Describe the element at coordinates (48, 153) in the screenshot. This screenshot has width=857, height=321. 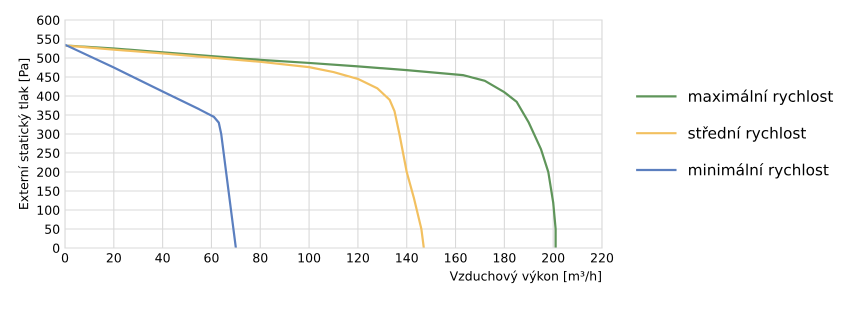
I see `y-tick-label: 250` at that location.